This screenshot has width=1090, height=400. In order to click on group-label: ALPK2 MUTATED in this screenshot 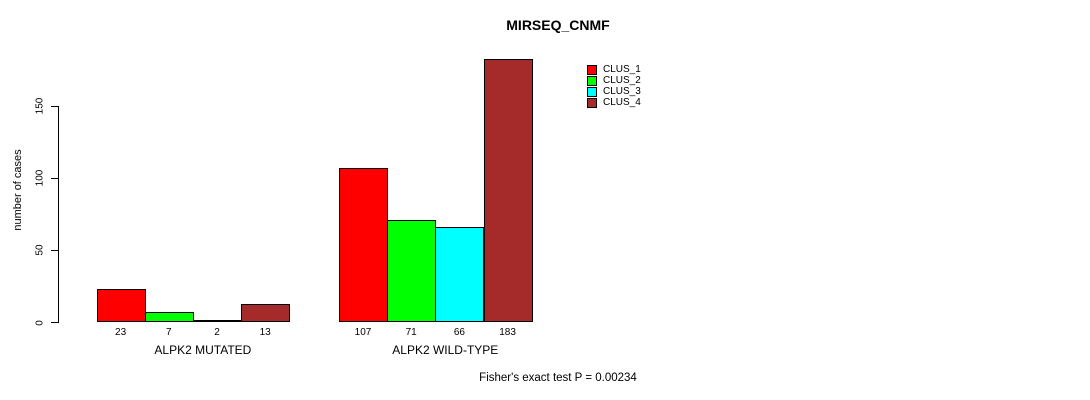, I will do `click(203, 350)`.